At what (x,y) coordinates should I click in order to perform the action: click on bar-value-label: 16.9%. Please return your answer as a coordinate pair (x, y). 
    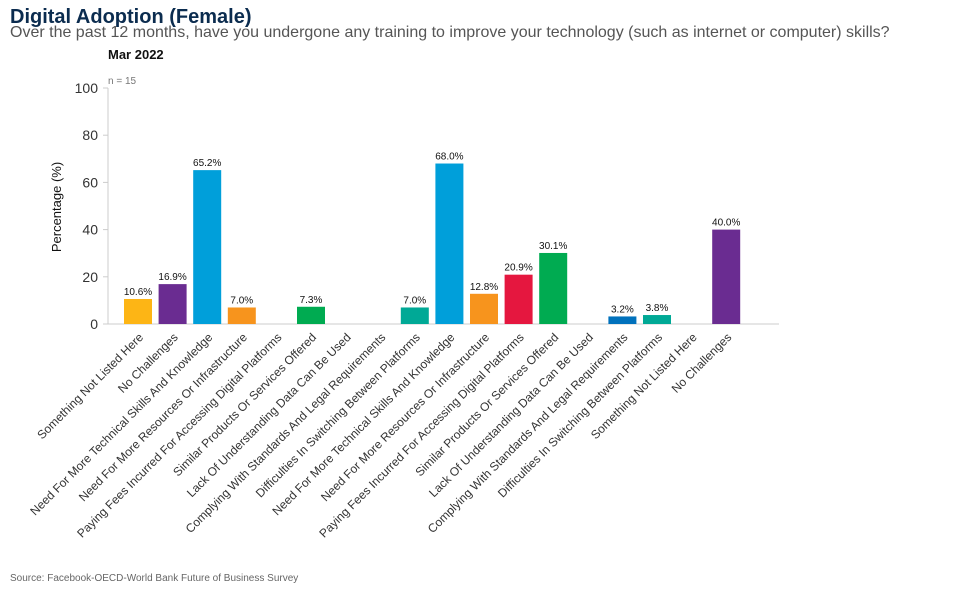
    Looking at the image, I should click on (172, 277).